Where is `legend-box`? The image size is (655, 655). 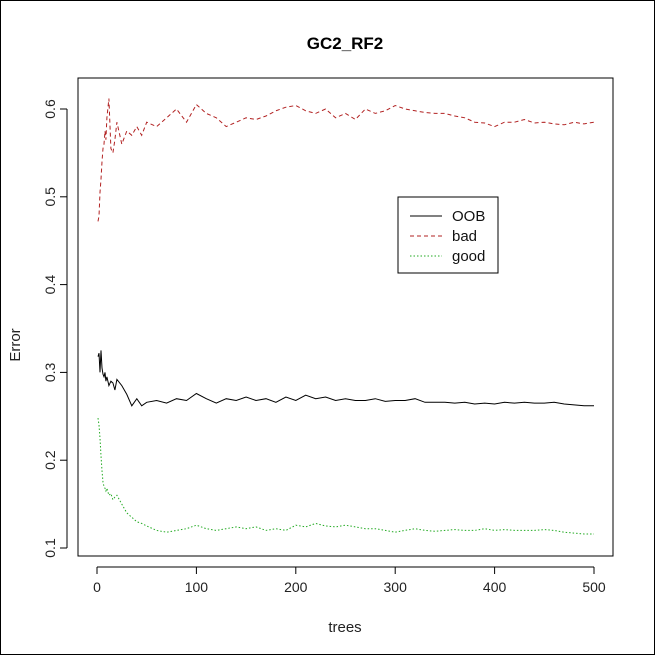
legend-box is located at coordinates (448, 235).